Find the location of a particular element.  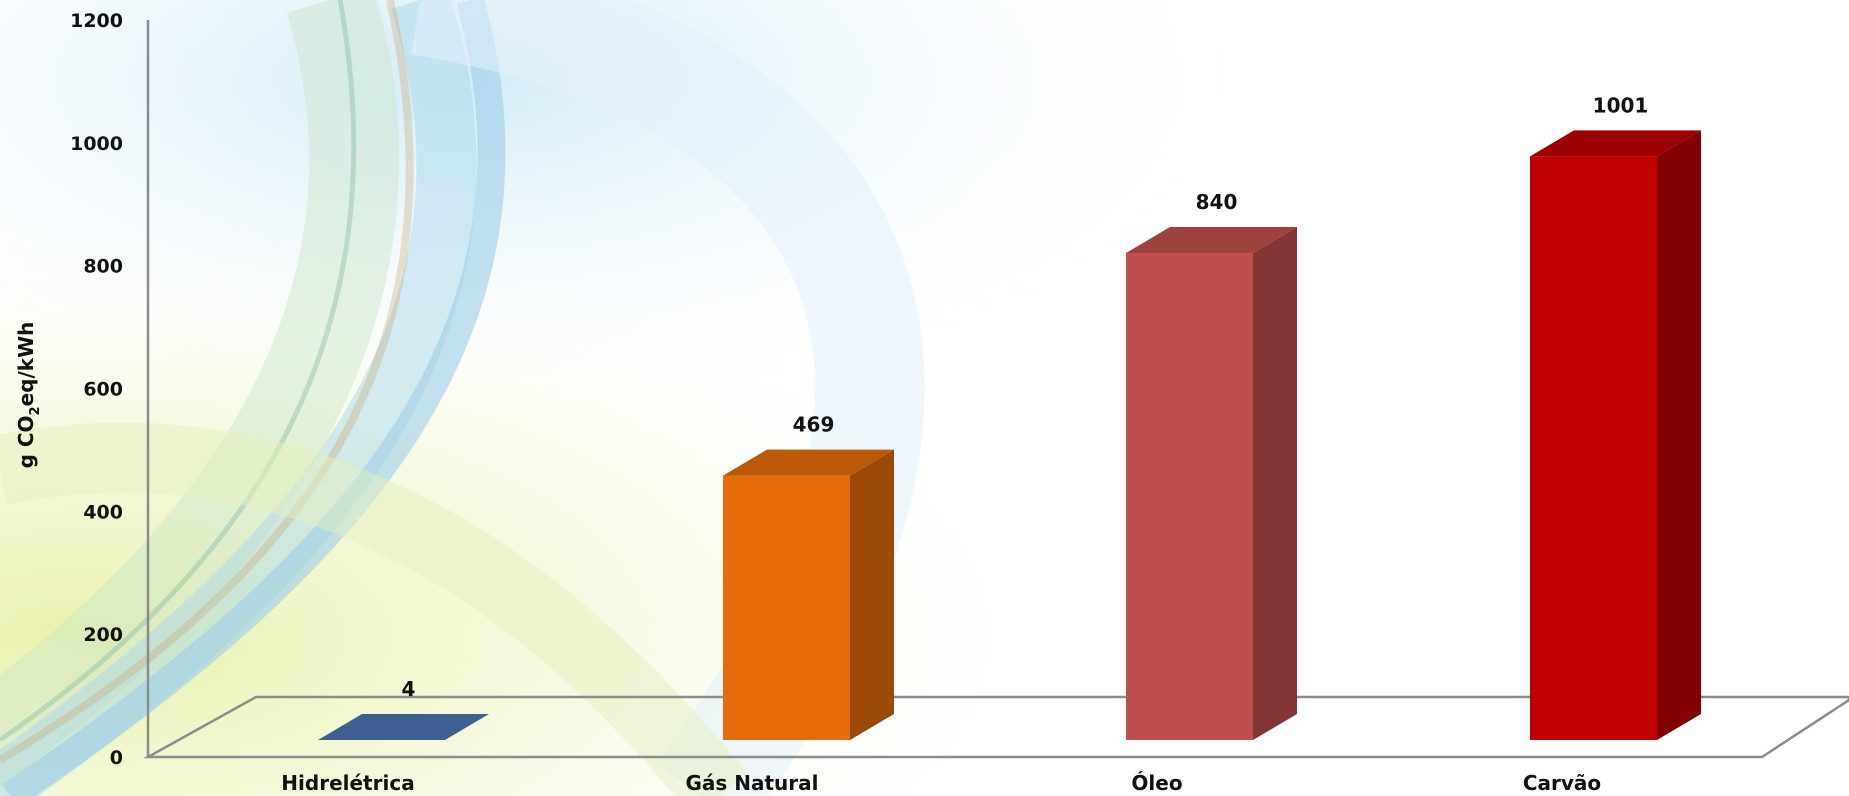

y-tick-label: 600 is located at coordinates (103, 390).